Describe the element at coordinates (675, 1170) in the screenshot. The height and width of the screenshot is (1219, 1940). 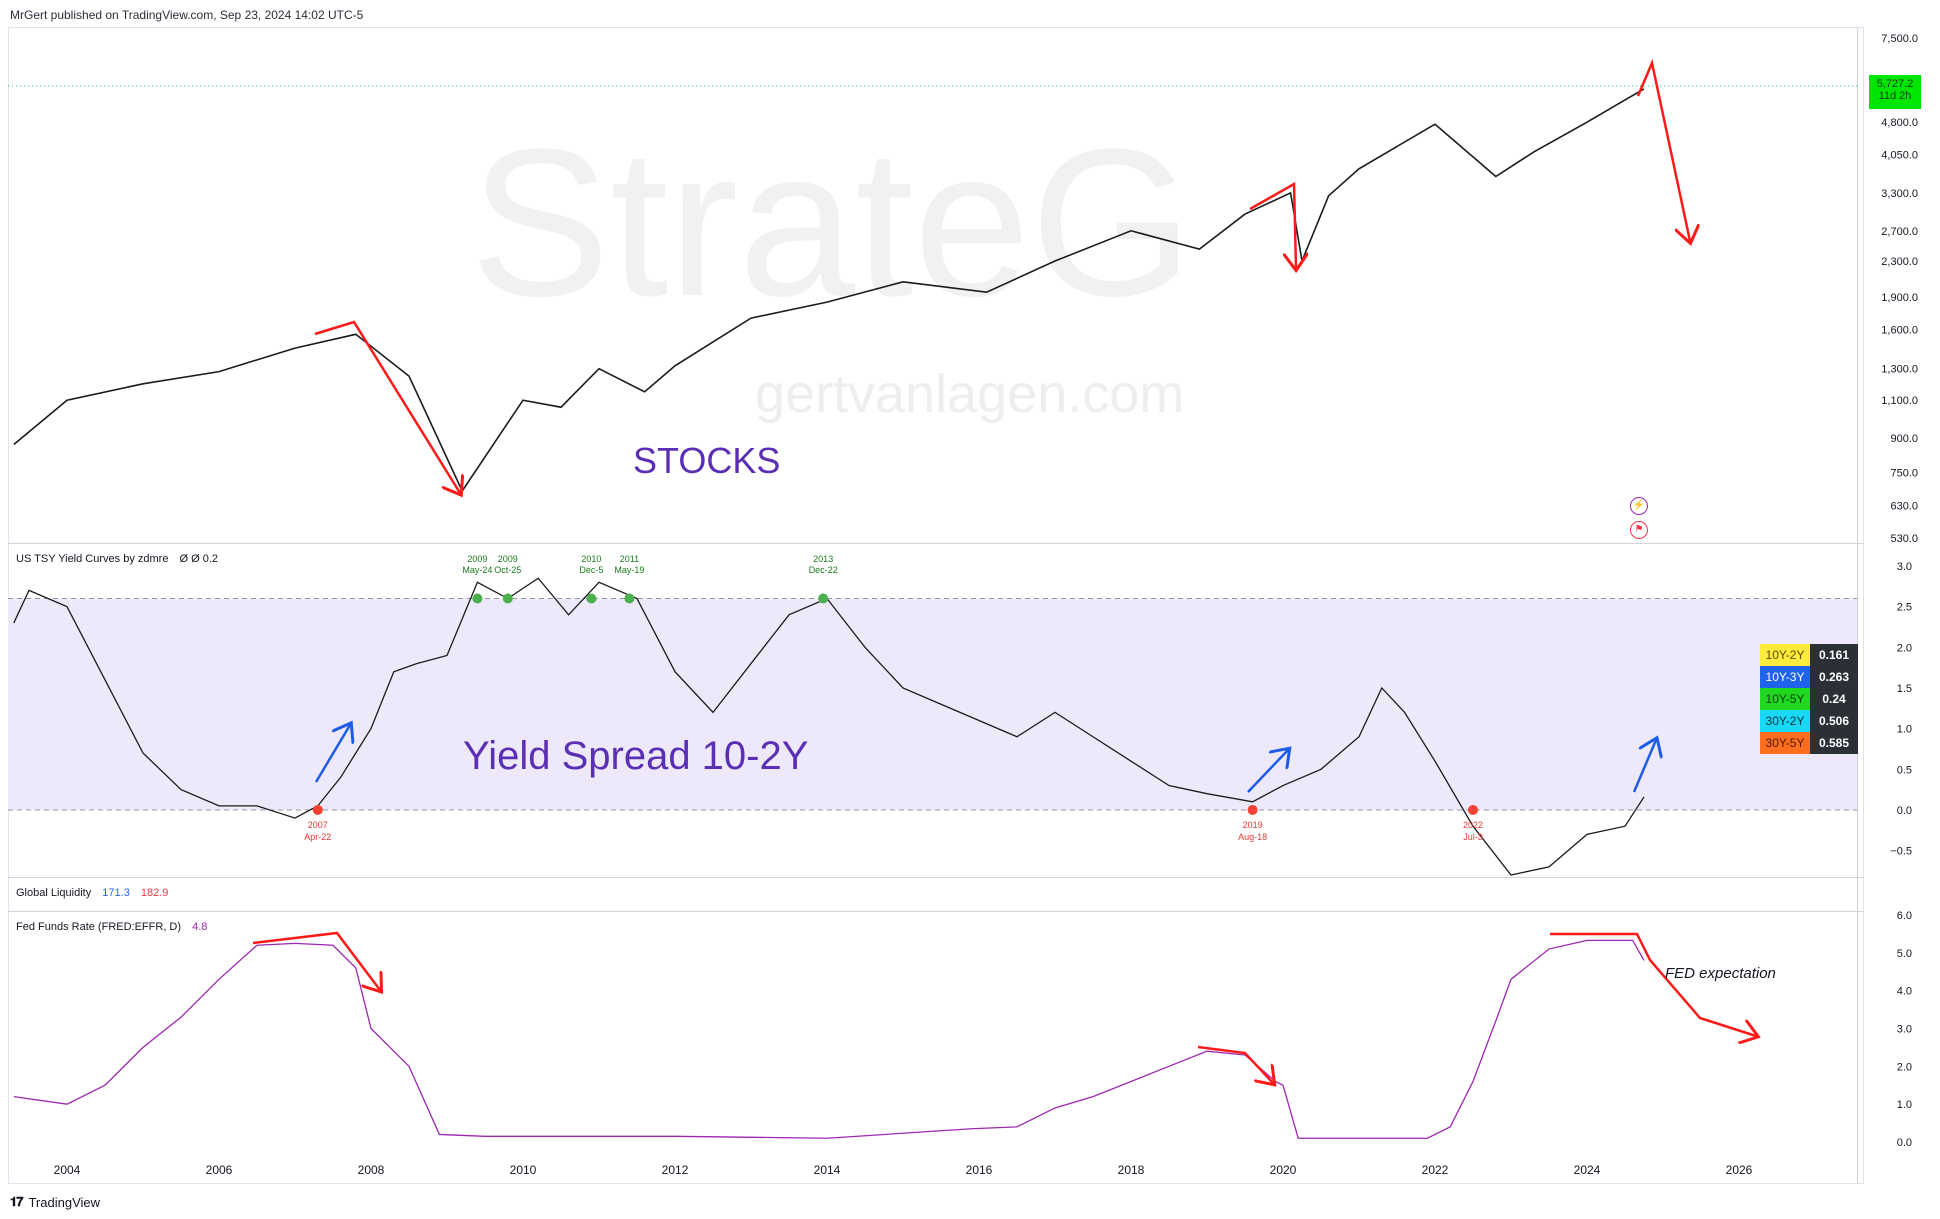
I see `time-tick-4: 2012` at that location.